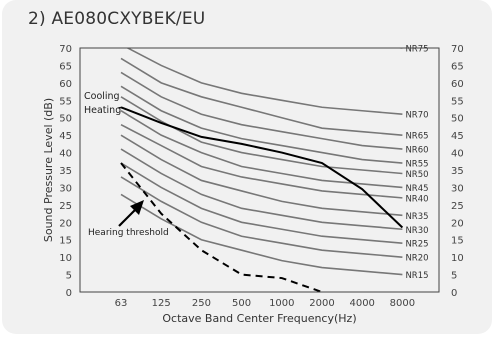 Image resolution: width=494 pixels, height=338 pixels. Describe the element at coordinates (69, 276) in the screenshot. I see `y-tick-label-left: 5` at that location.